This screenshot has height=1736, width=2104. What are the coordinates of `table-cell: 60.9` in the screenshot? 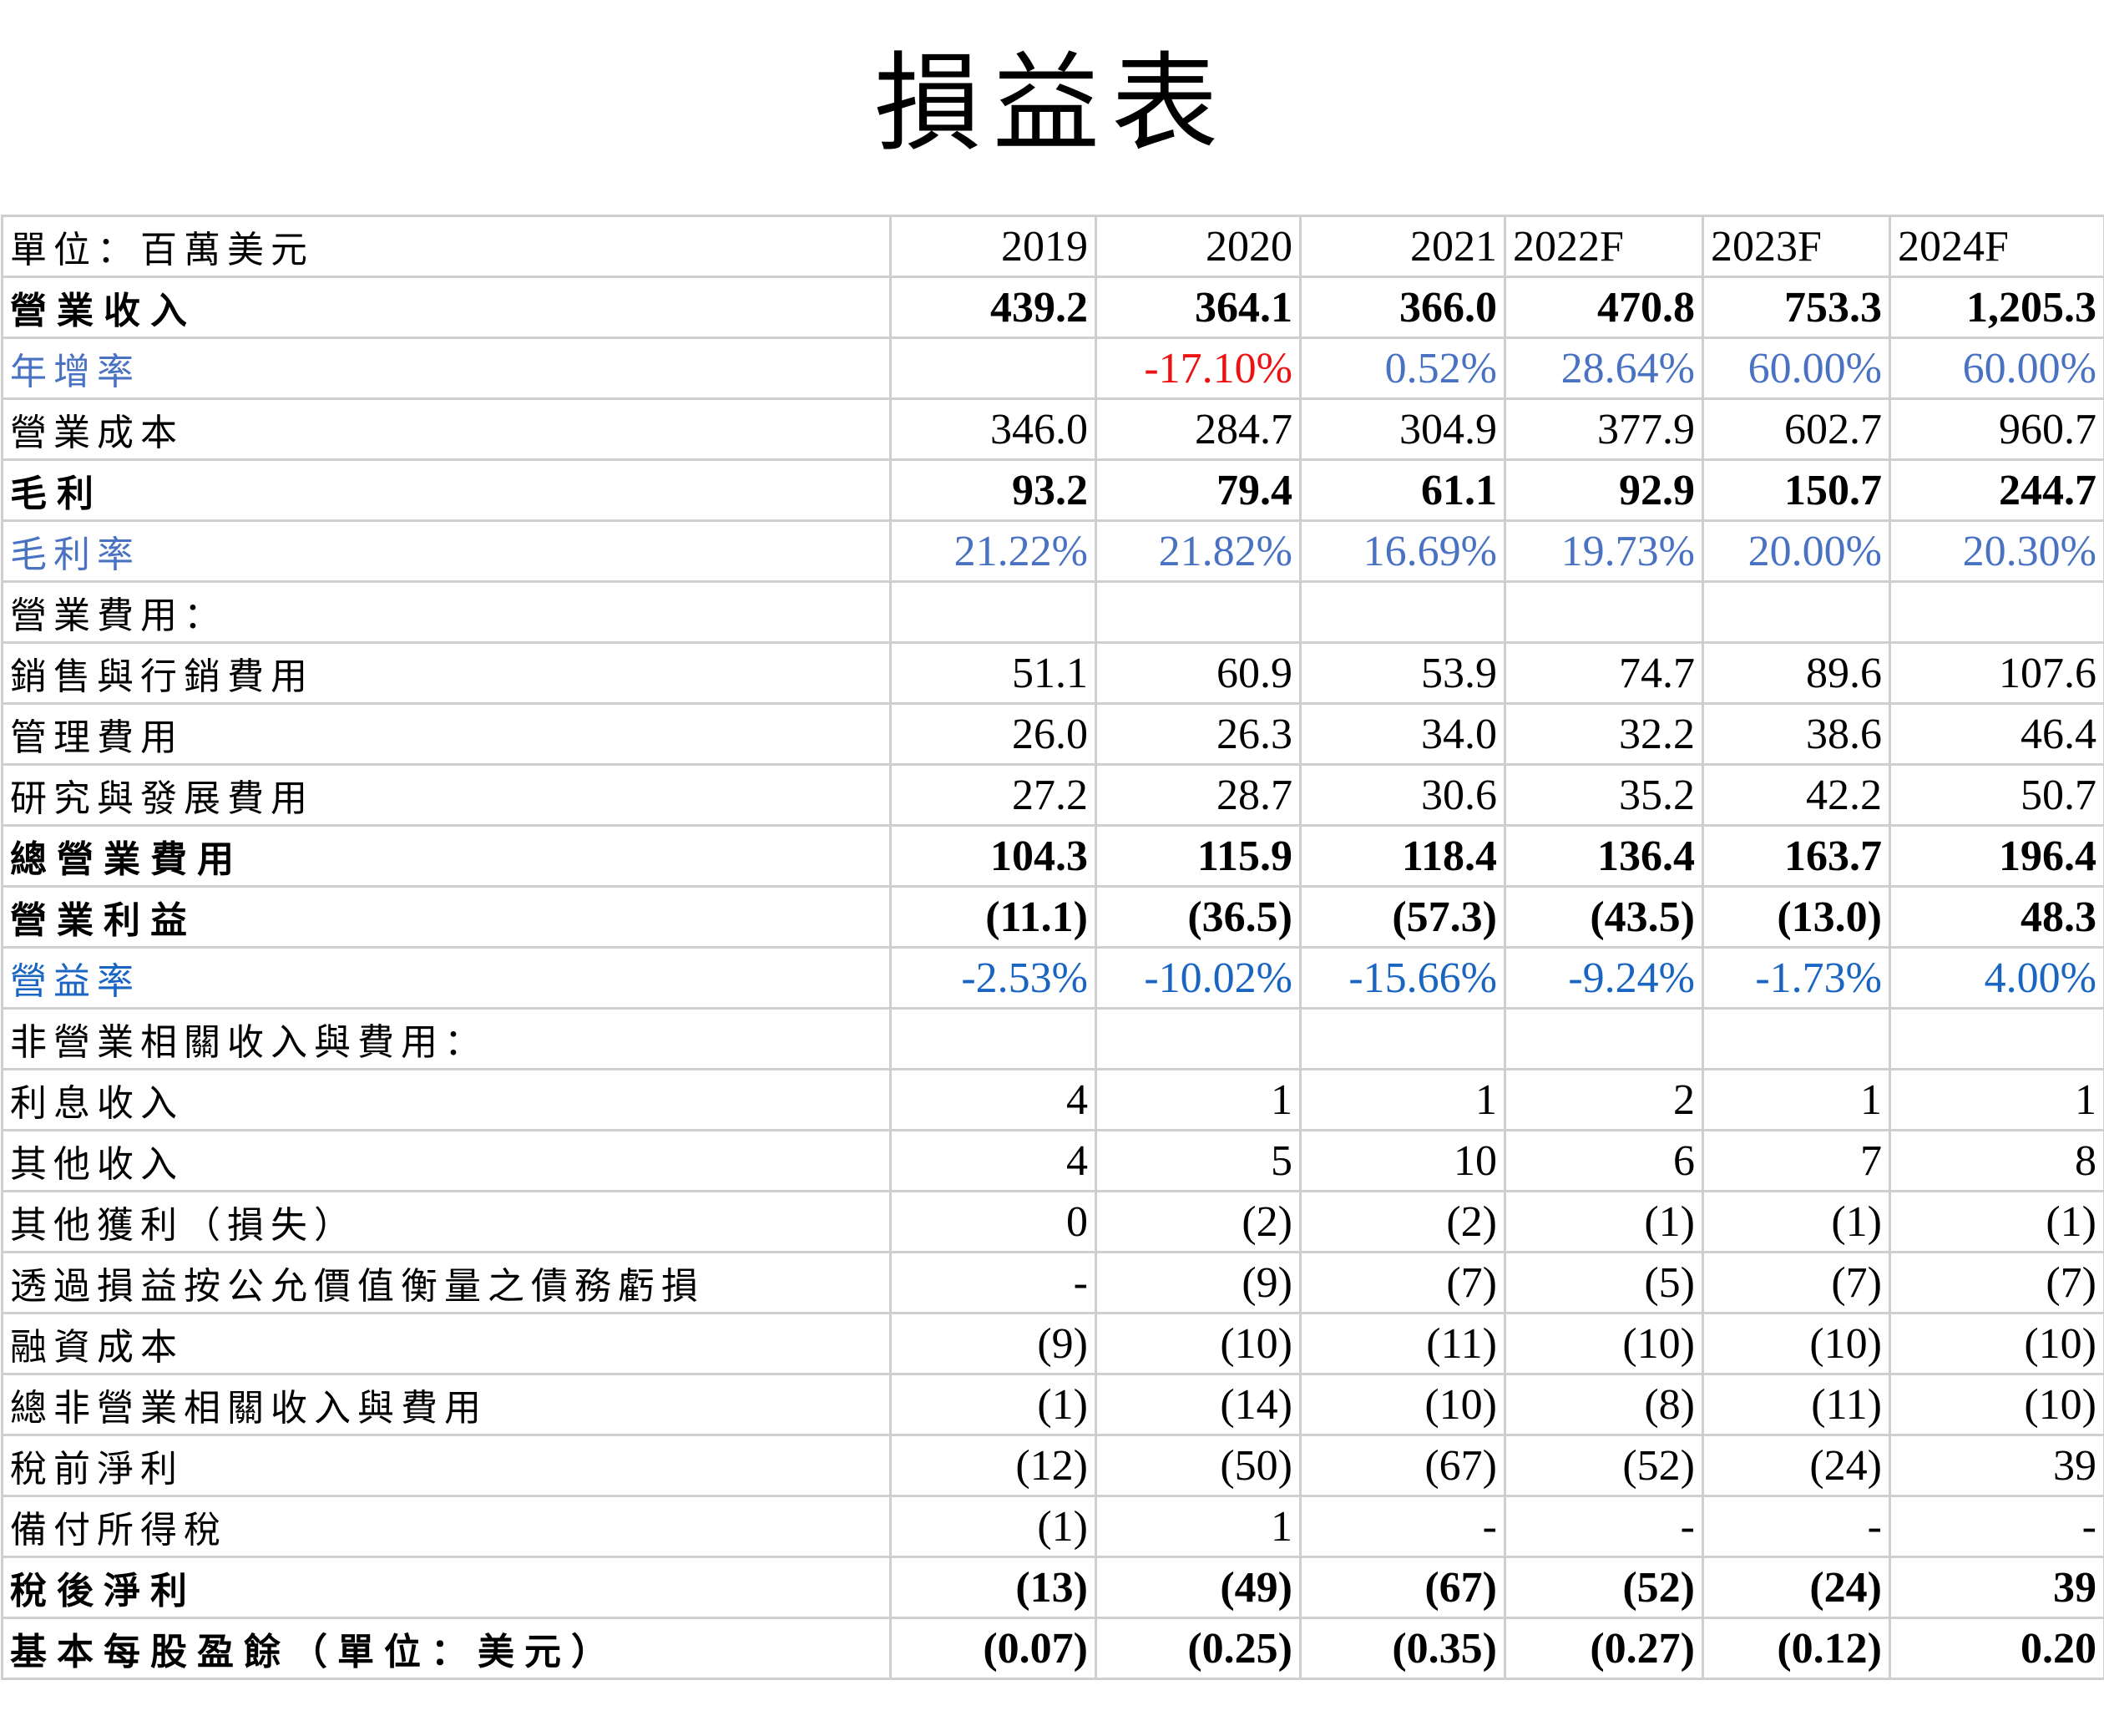 It's located at (1198, 673).